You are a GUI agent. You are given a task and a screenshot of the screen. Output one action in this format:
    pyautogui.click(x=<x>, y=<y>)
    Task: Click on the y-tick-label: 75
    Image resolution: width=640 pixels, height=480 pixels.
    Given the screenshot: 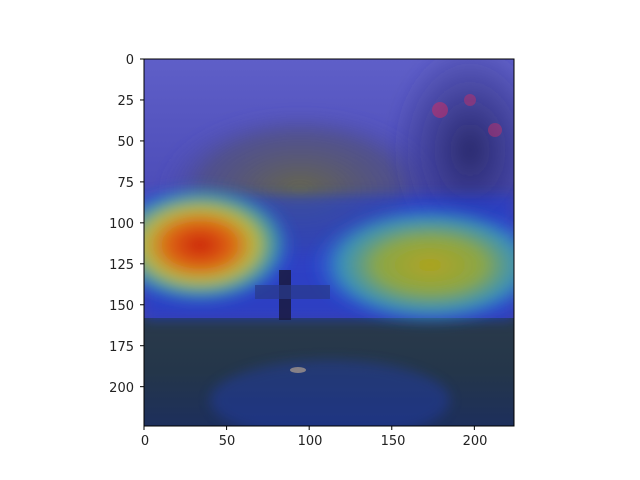 What is the action you would take?
    pyautogui.click(x=125, y=183)
    